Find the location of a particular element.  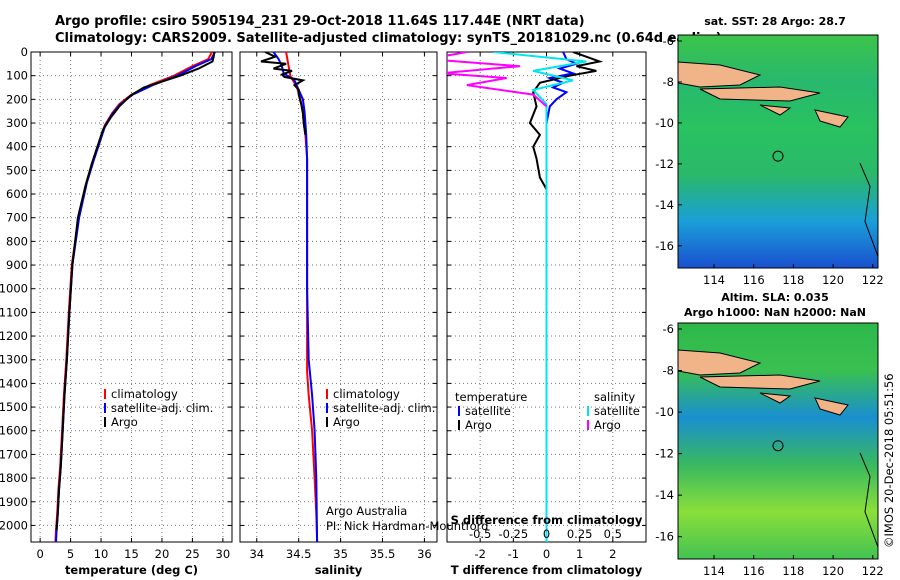

map-y-tick-label: -16 is located at coordinates (664, 537).